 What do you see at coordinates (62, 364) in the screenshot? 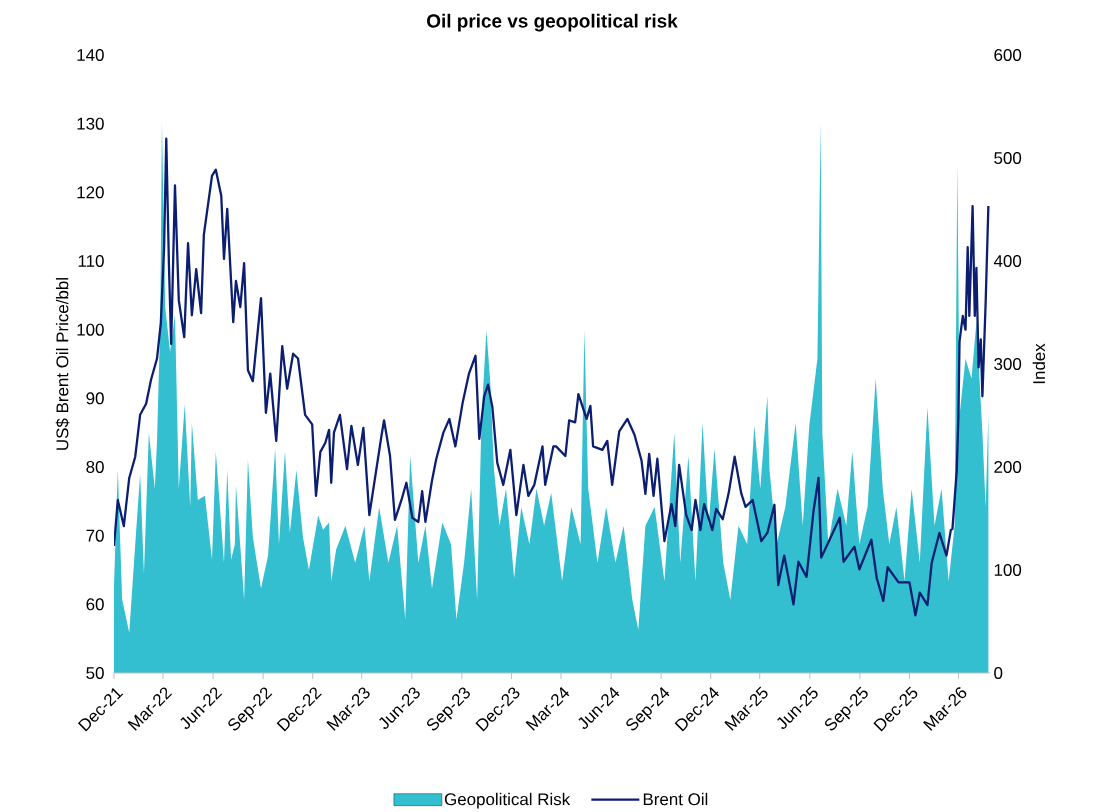
I see `y-axis-title: US$ Brent Oil Price/bbl` at bounding box center [62, 364].